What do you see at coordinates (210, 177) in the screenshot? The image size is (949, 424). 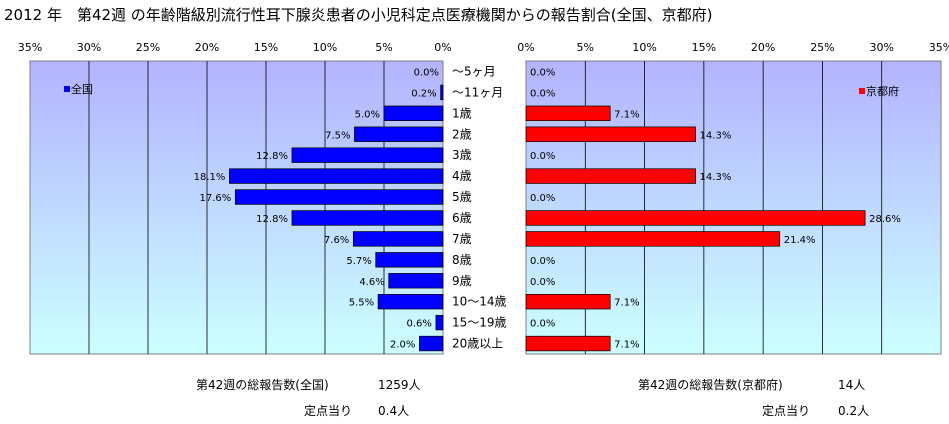 I see `bar-value-label: 18.1%` at bounding box center [210, 177].